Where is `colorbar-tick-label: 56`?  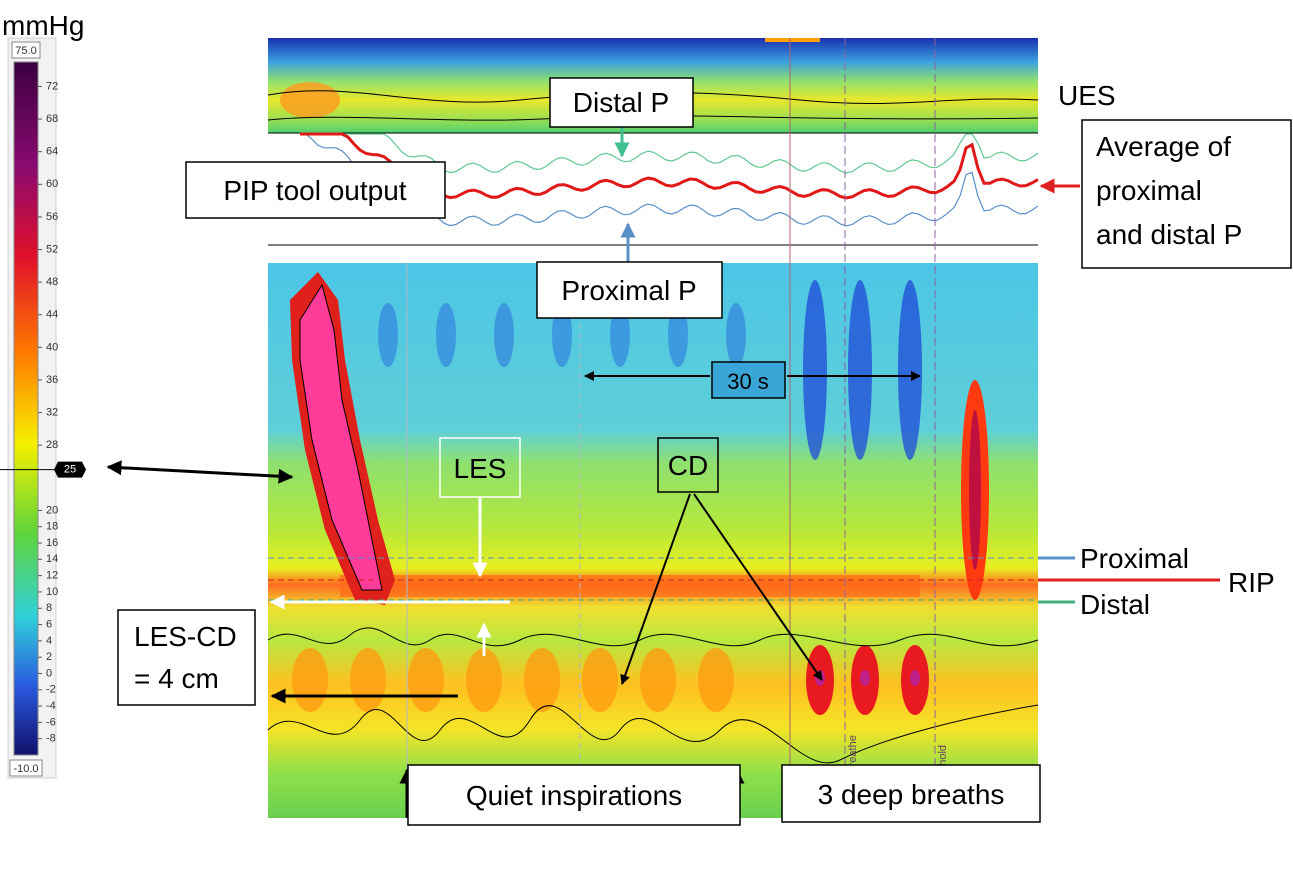
colorbar-tick-label: 56 is located at coordinates (52, 217).